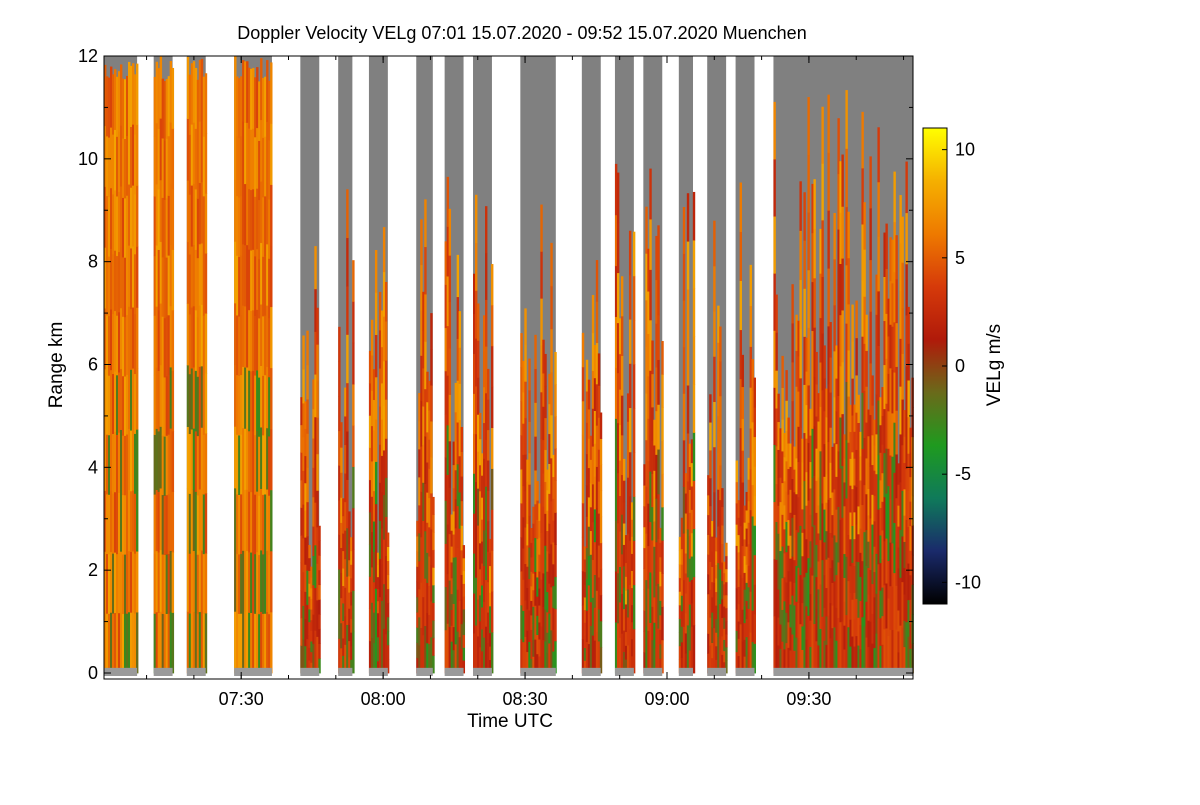  What do you see at coordinates (538, 366) in the screenshot?
I see `scan-block` at bounding box center [538, 366].